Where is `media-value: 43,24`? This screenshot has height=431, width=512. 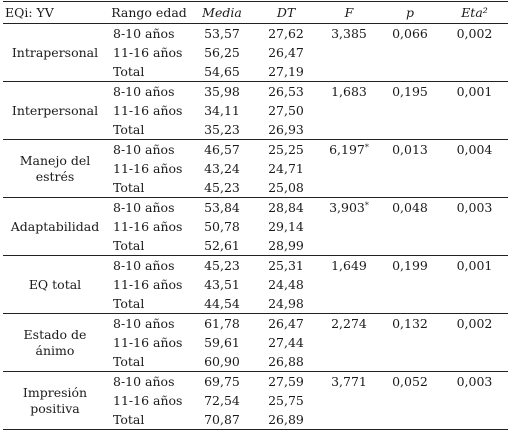 media-value: 43,24 is located at coordinates (222, 168).